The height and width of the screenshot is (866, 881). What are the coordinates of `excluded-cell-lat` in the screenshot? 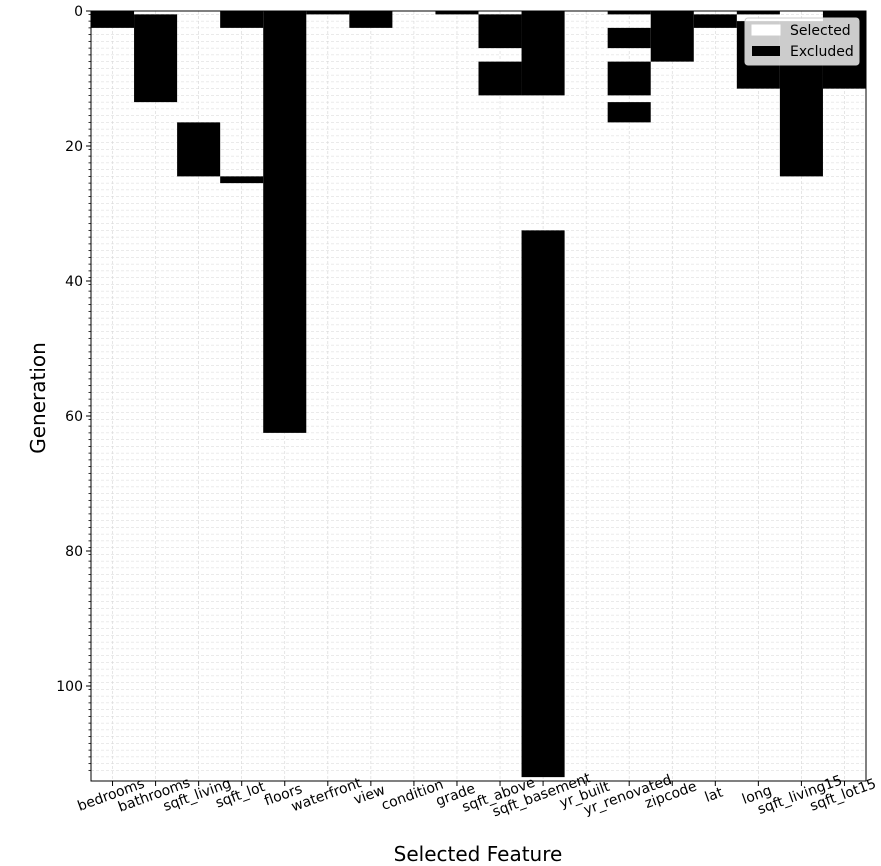 It's located at (715, 21).